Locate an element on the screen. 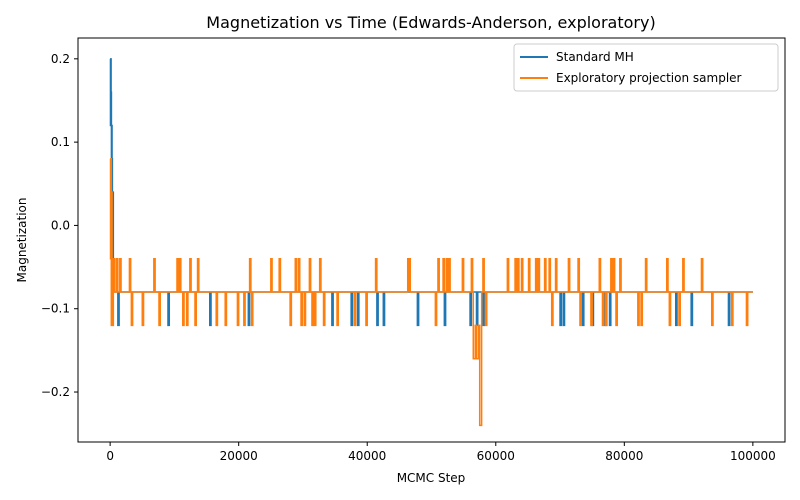  x-tick-label: 60000 is located at coordinates (496, 456).